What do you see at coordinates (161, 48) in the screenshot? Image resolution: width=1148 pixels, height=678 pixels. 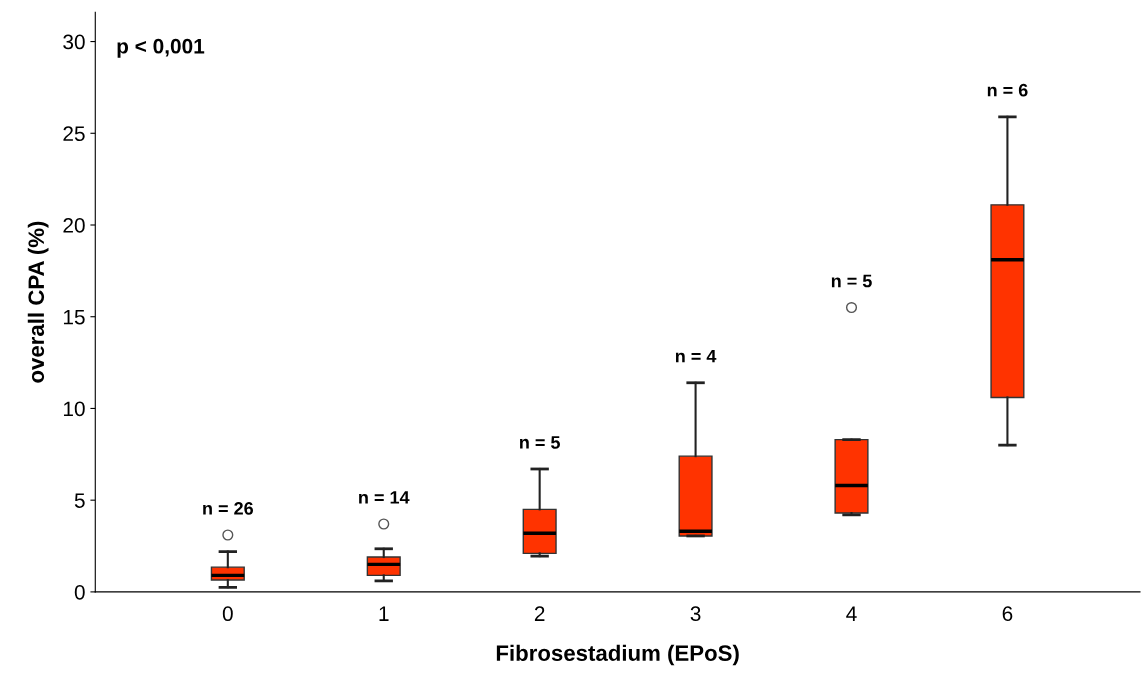 I see `annotation: p < 0,001` at bounding box center [161, 48].